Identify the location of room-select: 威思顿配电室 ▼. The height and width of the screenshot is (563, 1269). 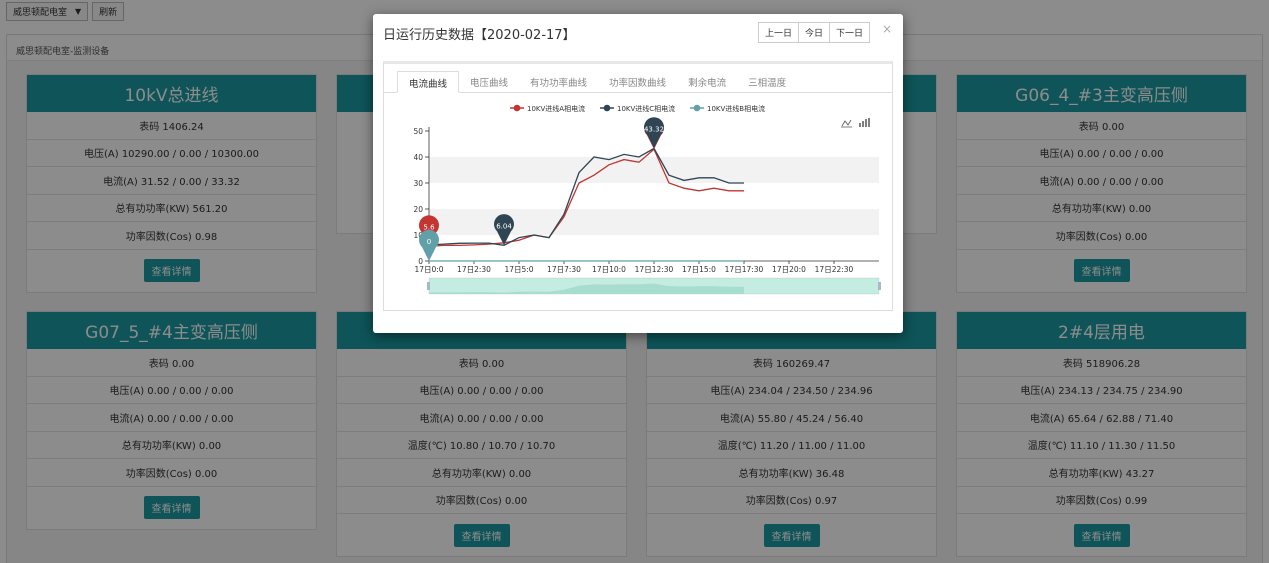
(47, 11).